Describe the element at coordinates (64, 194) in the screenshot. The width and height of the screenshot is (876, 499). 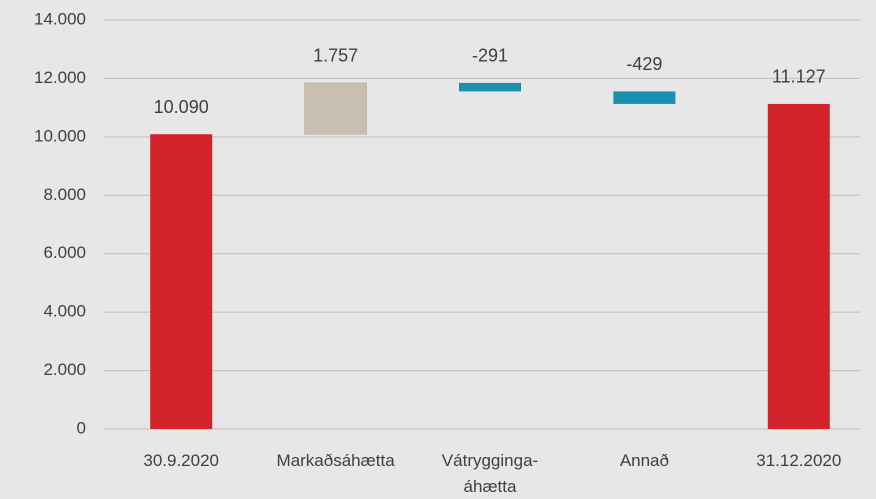
I see `y-tick-label: 8.000` at that location.